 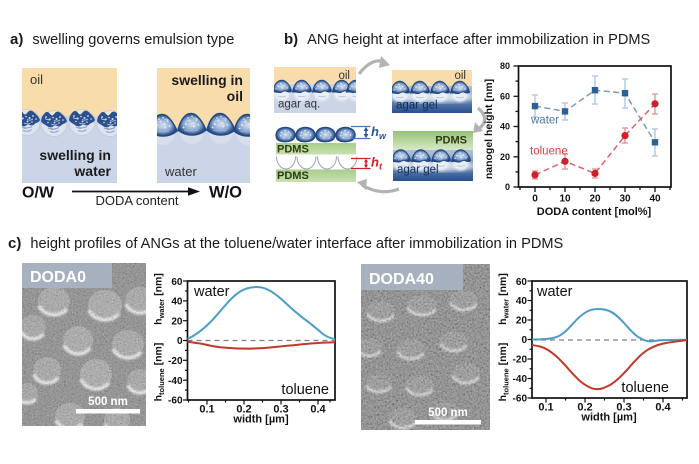 I want to click on svg-text: DODA content, so click(x=136, y=200).